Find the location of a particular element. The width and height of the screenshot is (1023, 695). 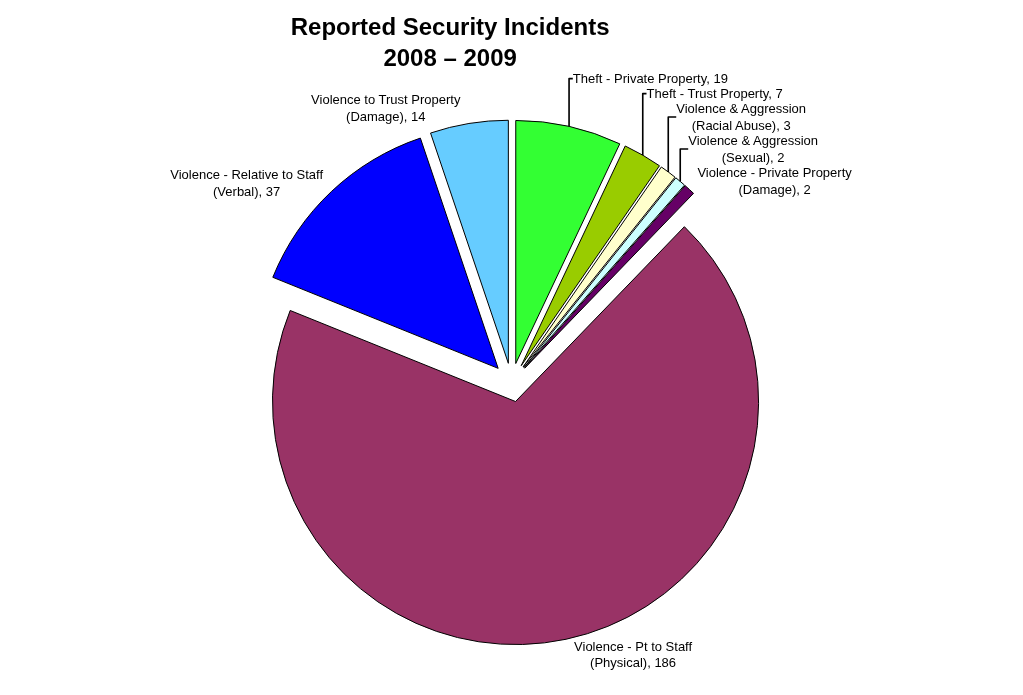

slice-label: Violence & Aggression (Sexual), 2 is located at coordinates (753, 149).